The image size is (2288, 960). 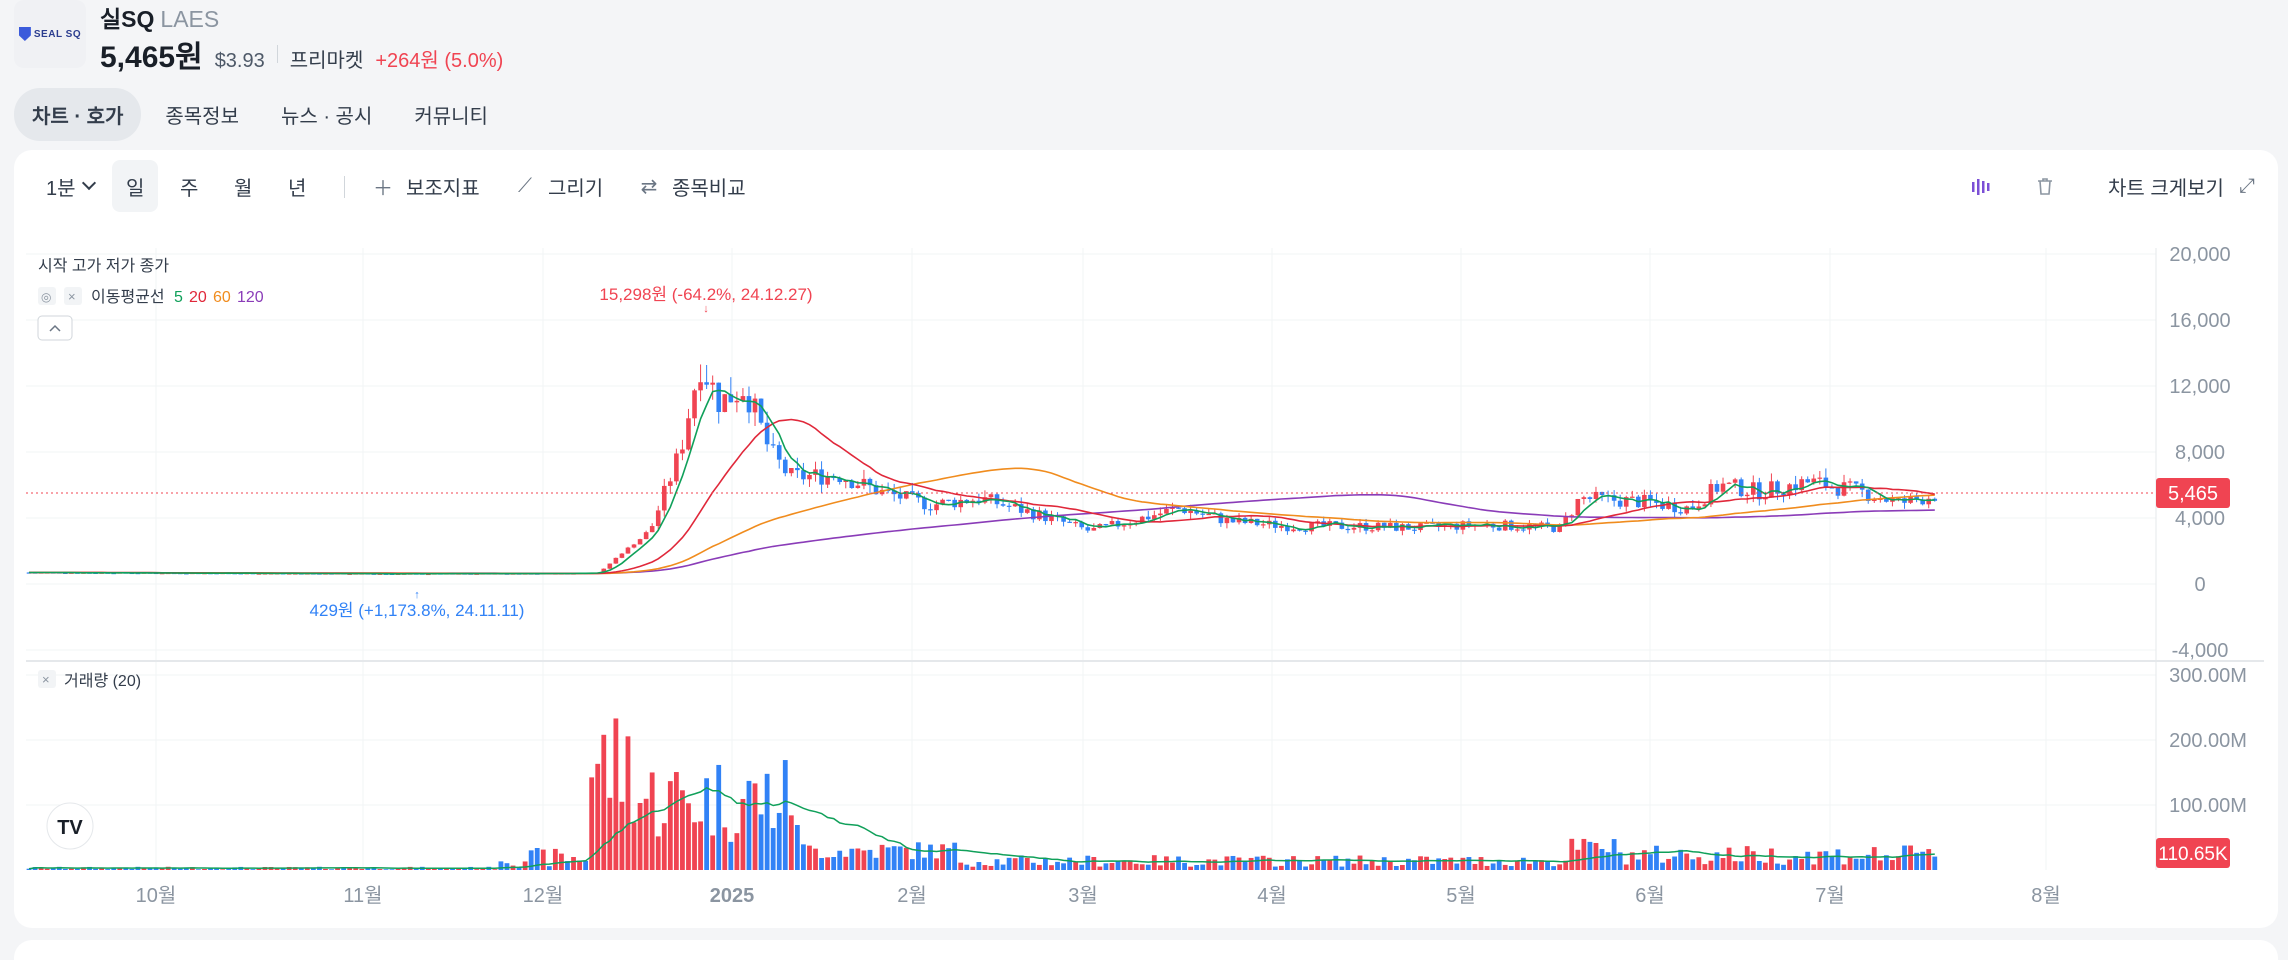 I want to click on bars-icon, so click(x=1981, y=187).